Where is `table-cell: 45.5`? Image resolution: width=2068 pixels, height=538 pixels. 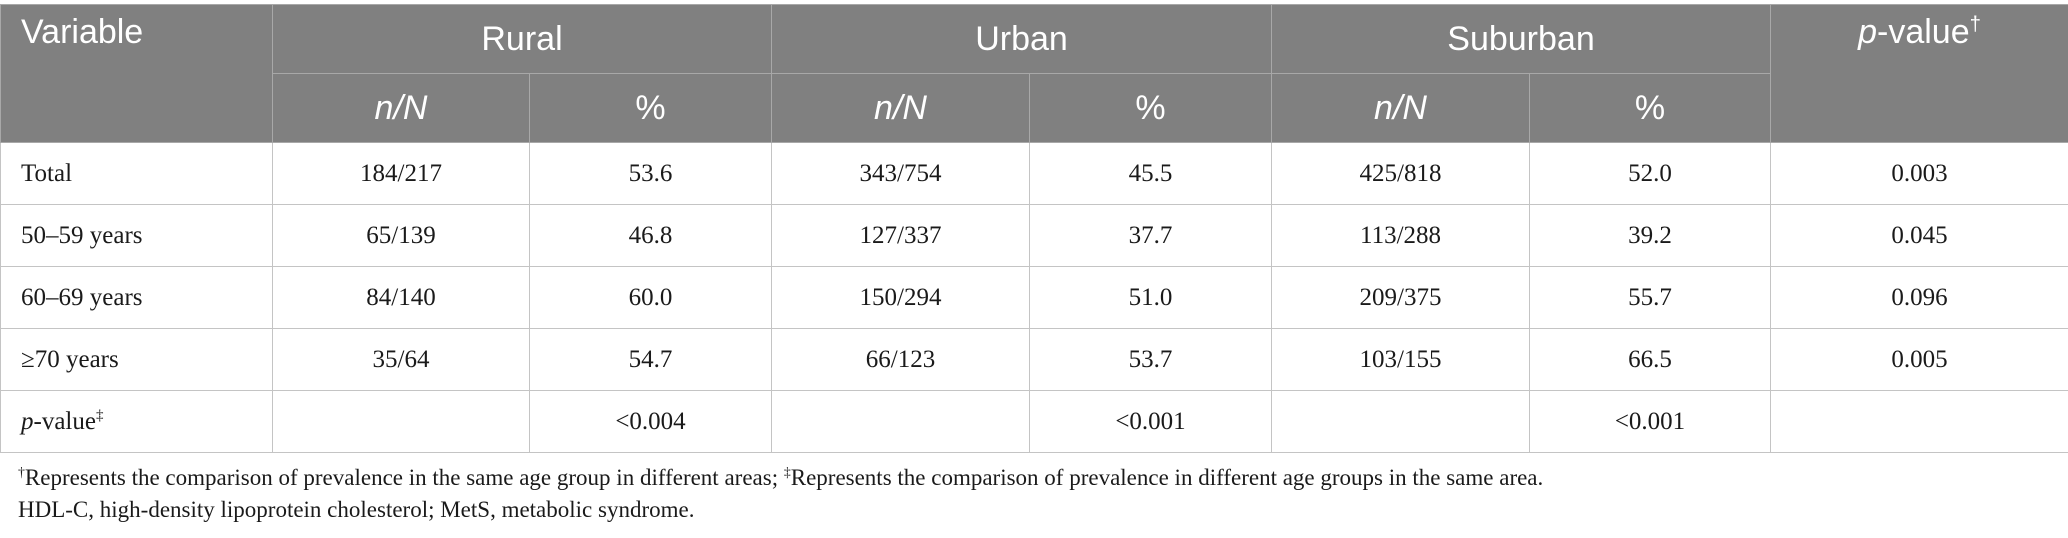 table-cell: 45.5 is located at coordinates (1150, 173).